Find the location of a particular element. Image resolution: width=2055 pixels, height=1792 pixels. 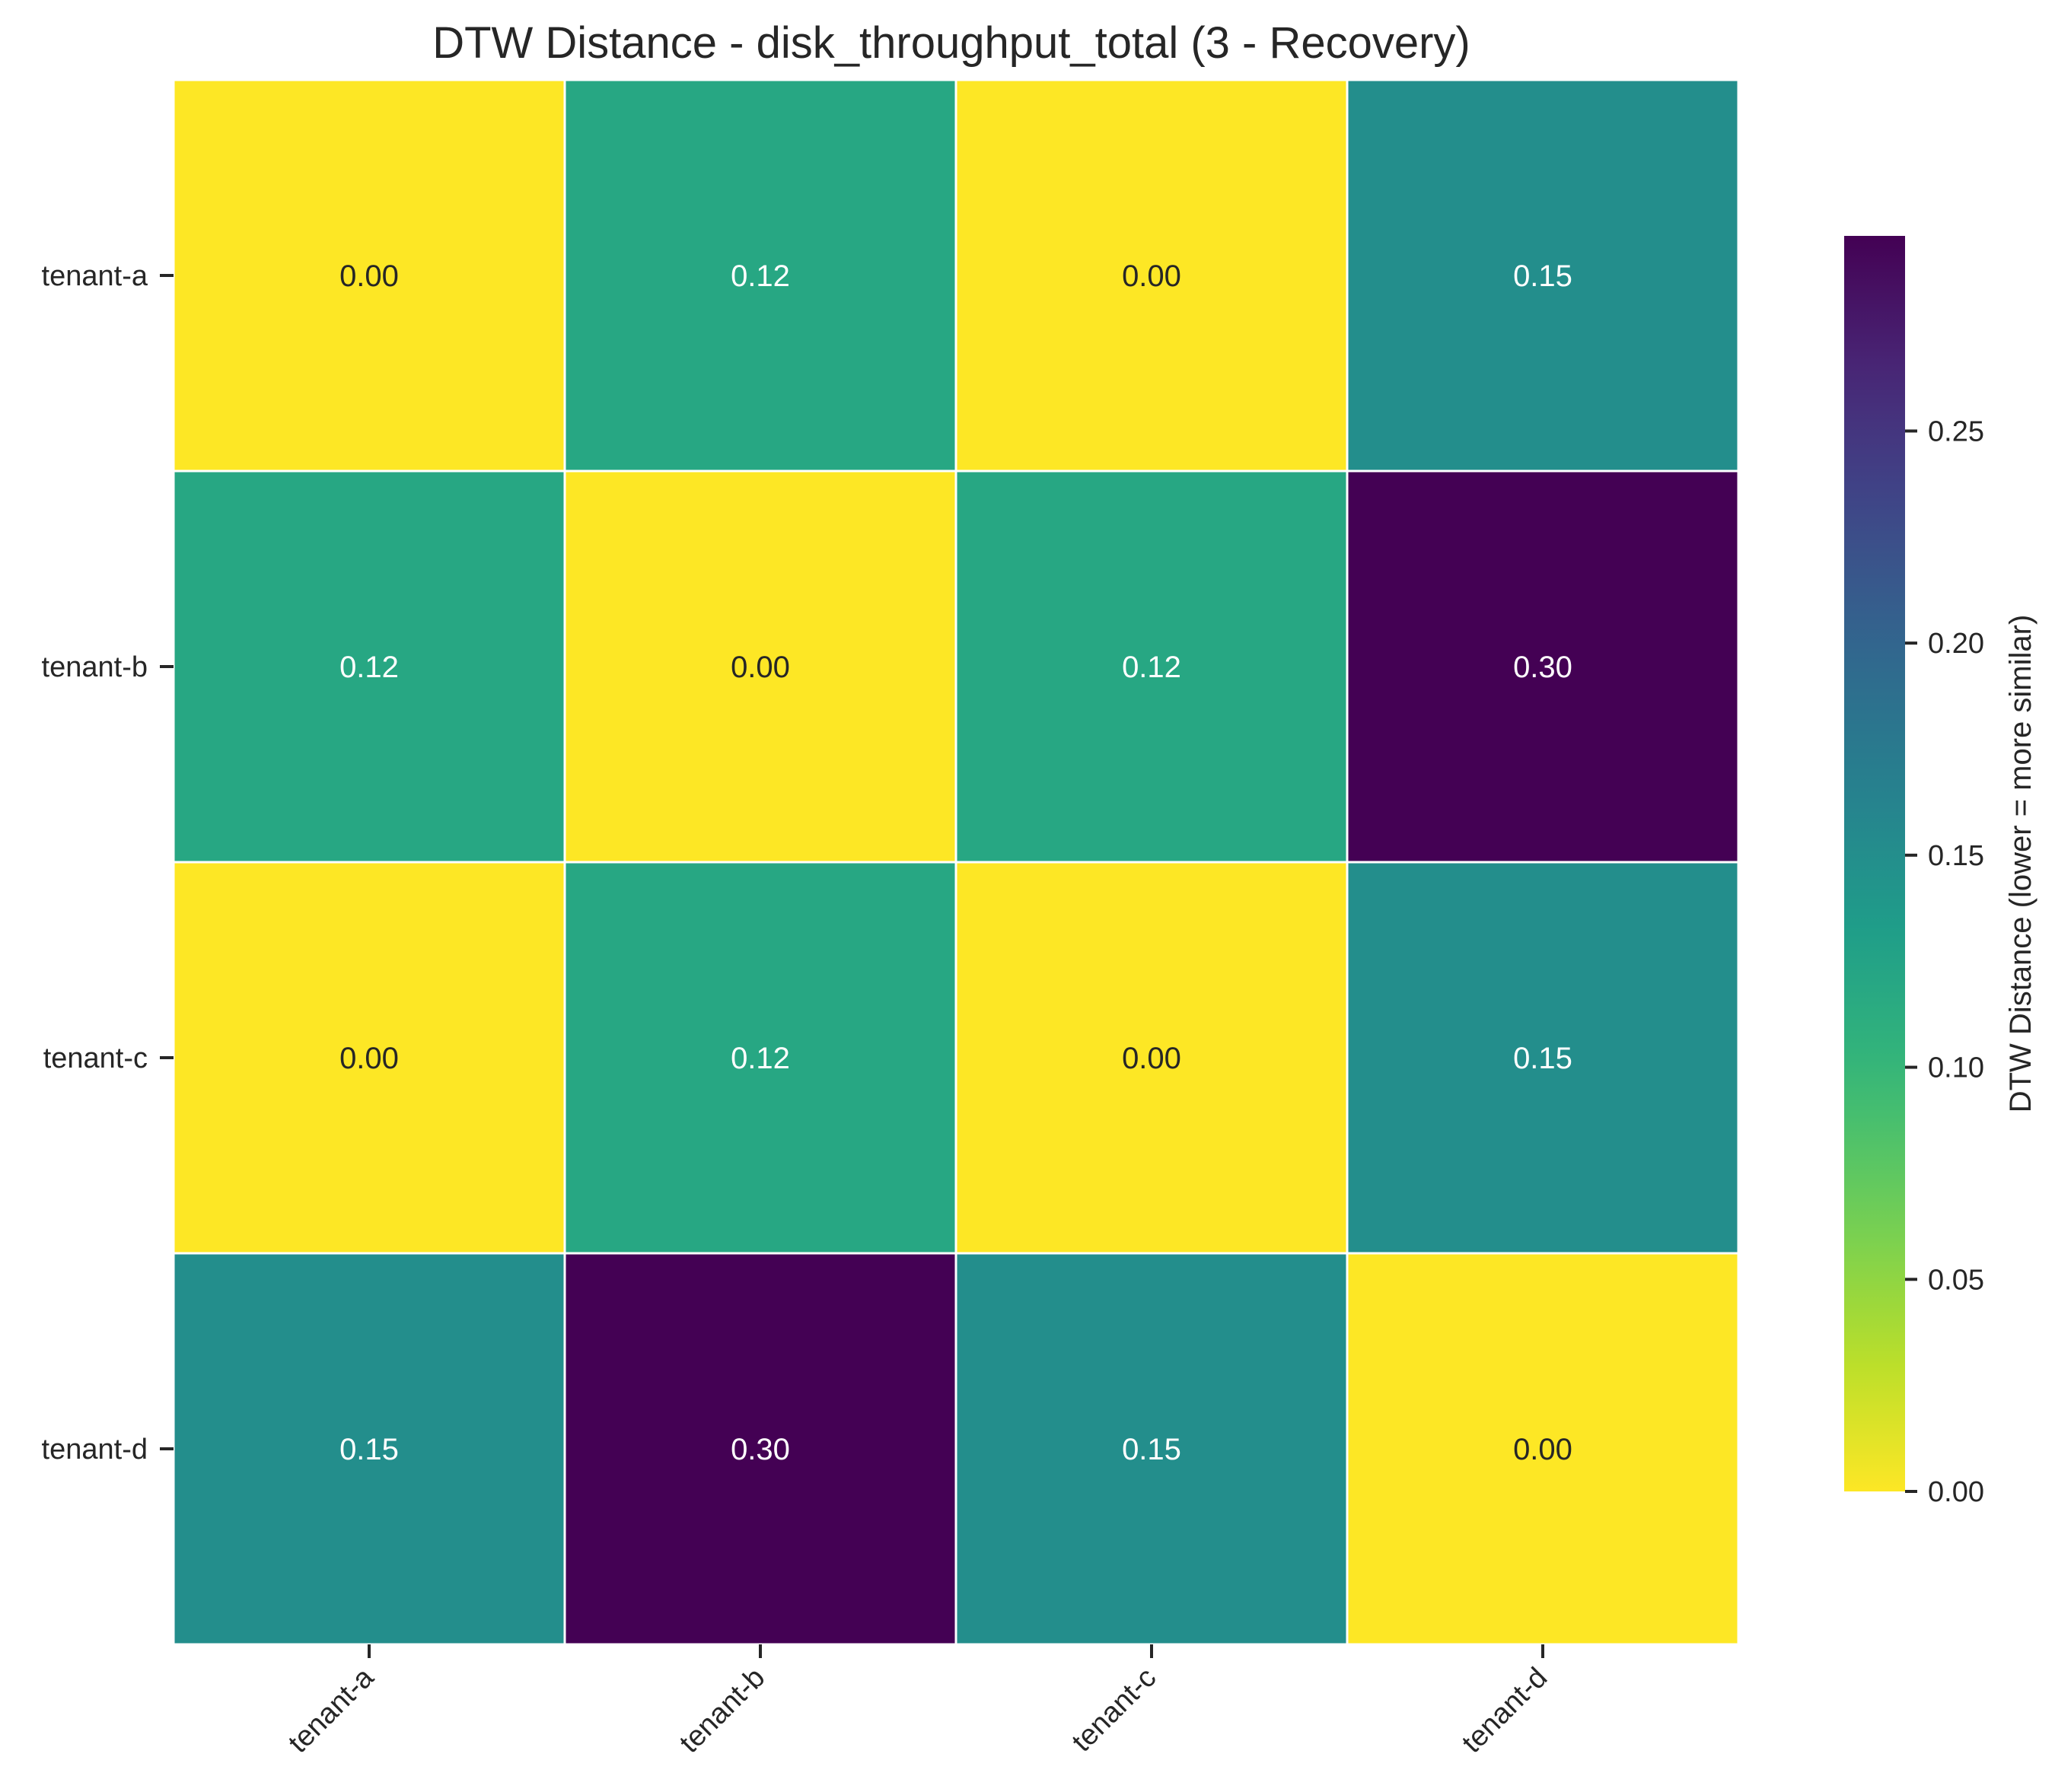

heatmap-cell-tenant-d-tenant-c is located at coordinates (1151, 1449).